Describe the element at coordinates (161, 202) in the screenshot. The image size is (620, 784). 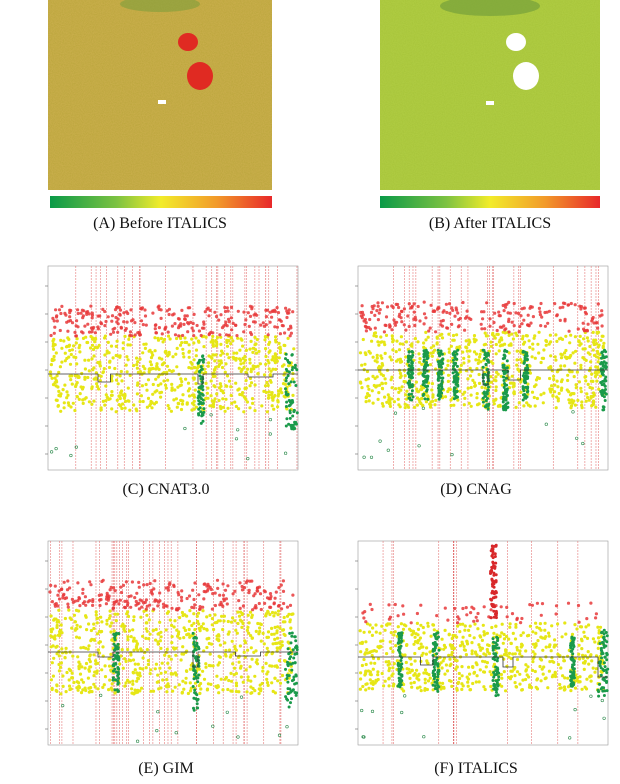
I see `colorbar` at that location.